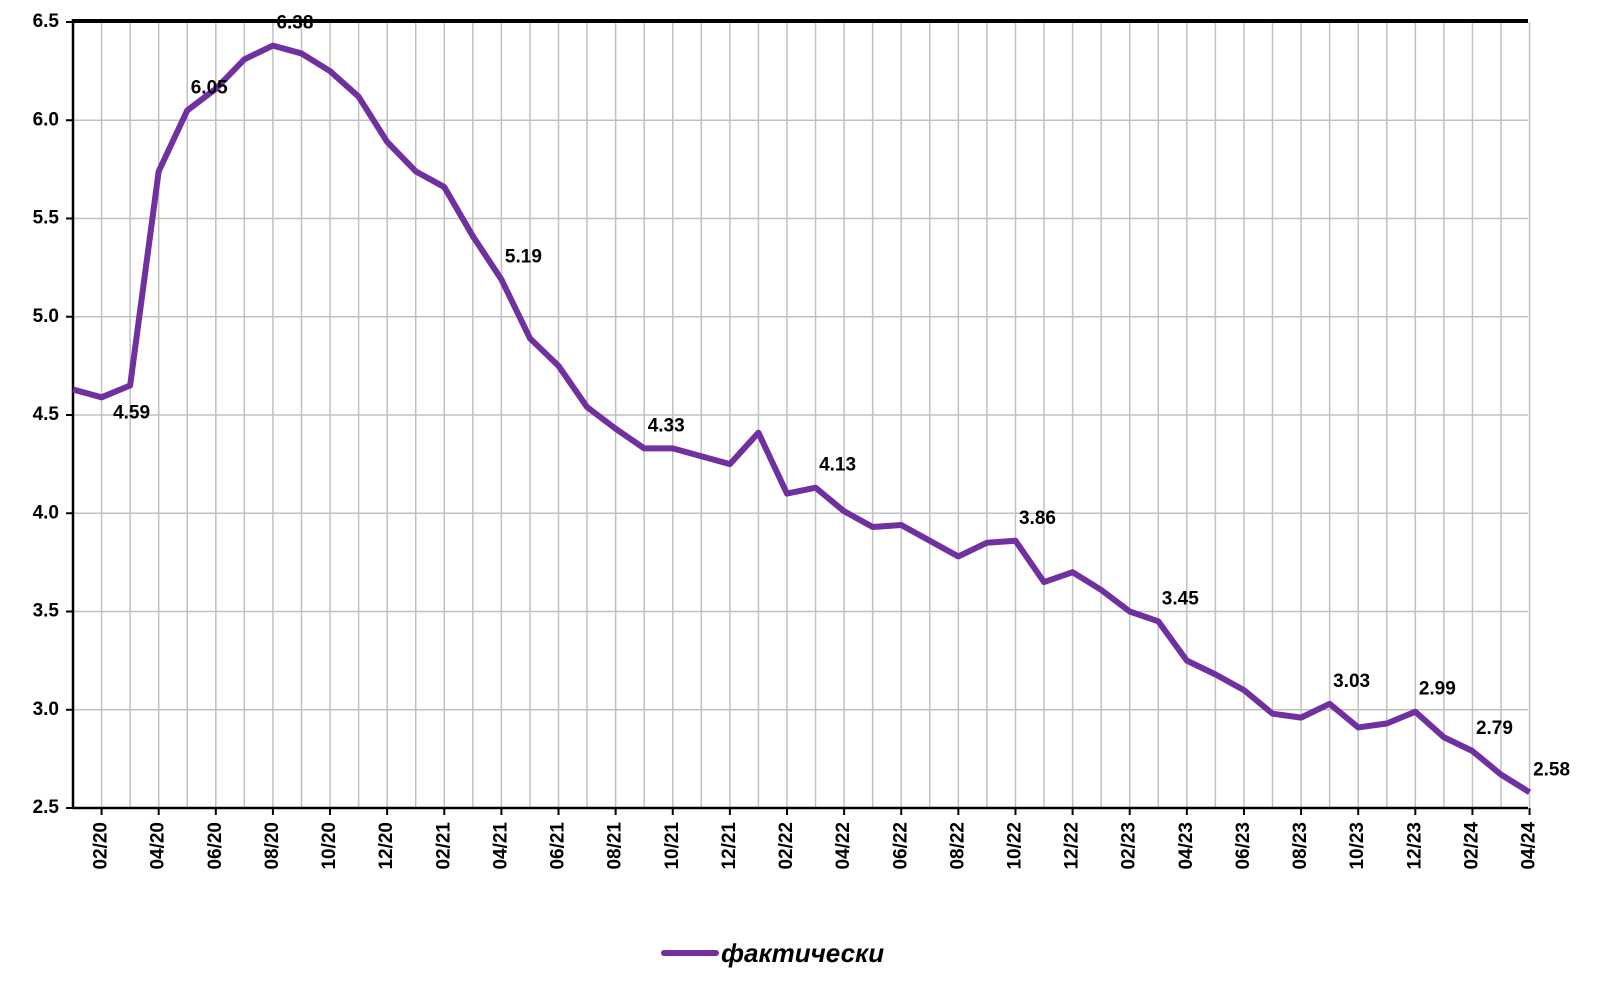  What do you see at coordinates (558, 846) in the screenshot?
I see `x-tick-label: 06/21` at bounding box center [558, 846].